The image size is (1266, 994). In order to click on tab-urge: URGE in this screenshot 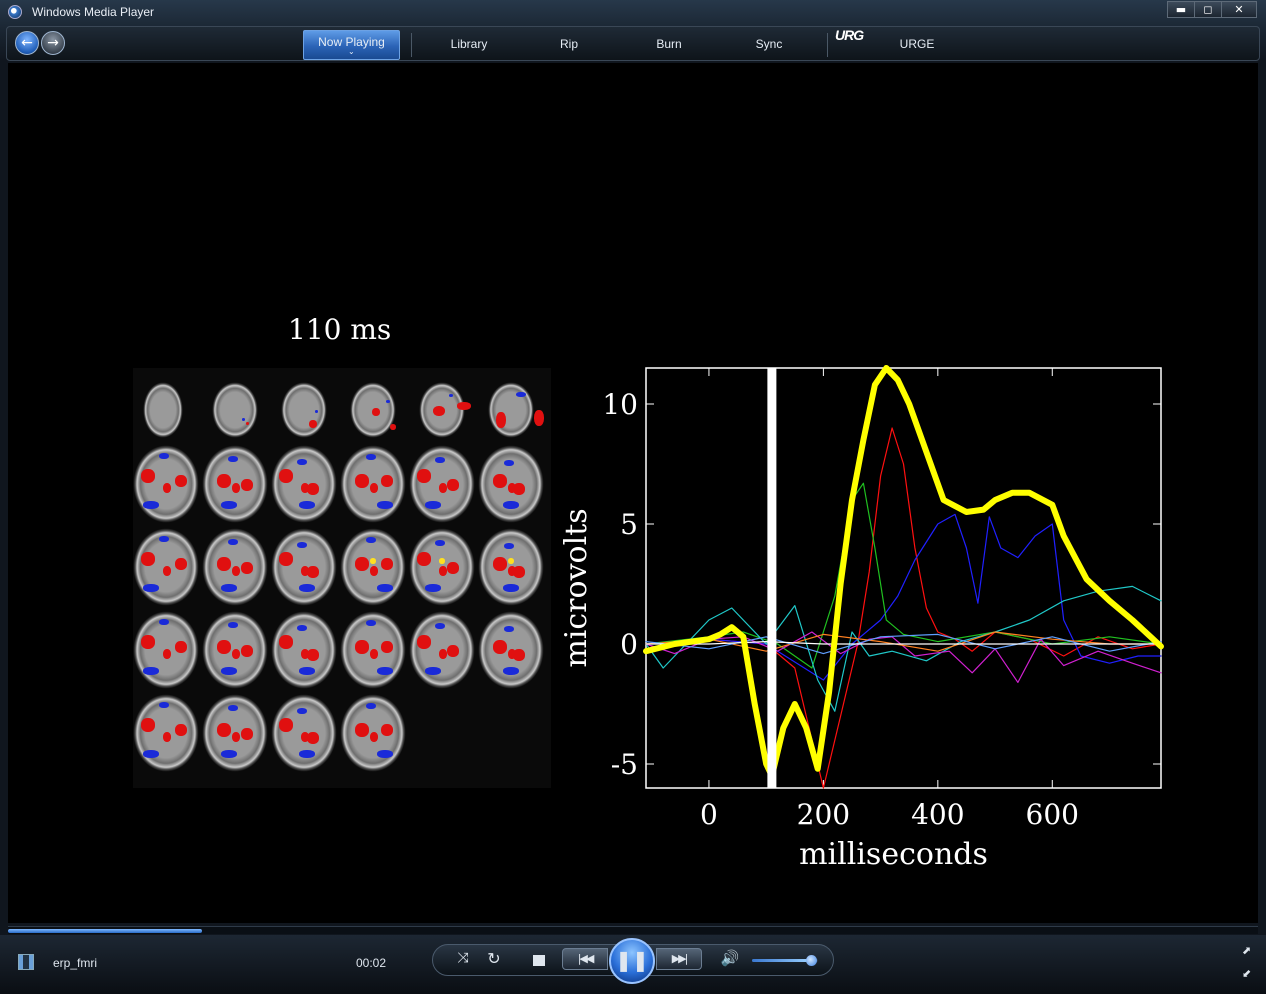, I will do `click(917, 44)`.